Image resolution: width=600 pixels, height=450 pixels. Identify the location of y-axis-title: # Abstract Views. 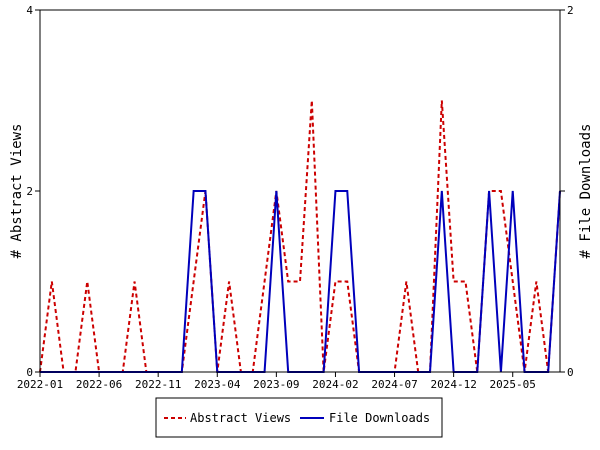
(17, 191).